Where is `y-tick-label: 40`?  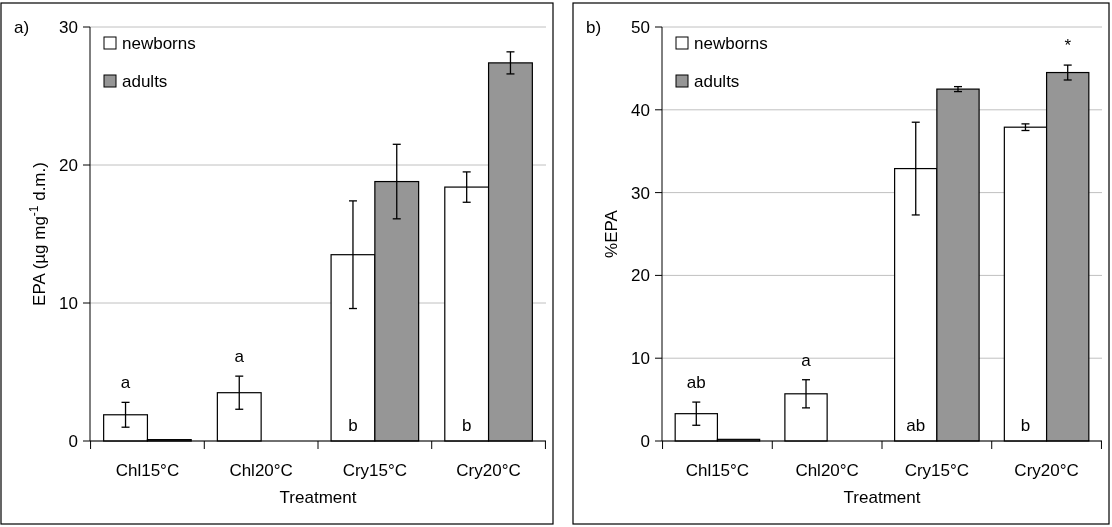
y-tick-label: 40 is located at coordinates (640, 110).